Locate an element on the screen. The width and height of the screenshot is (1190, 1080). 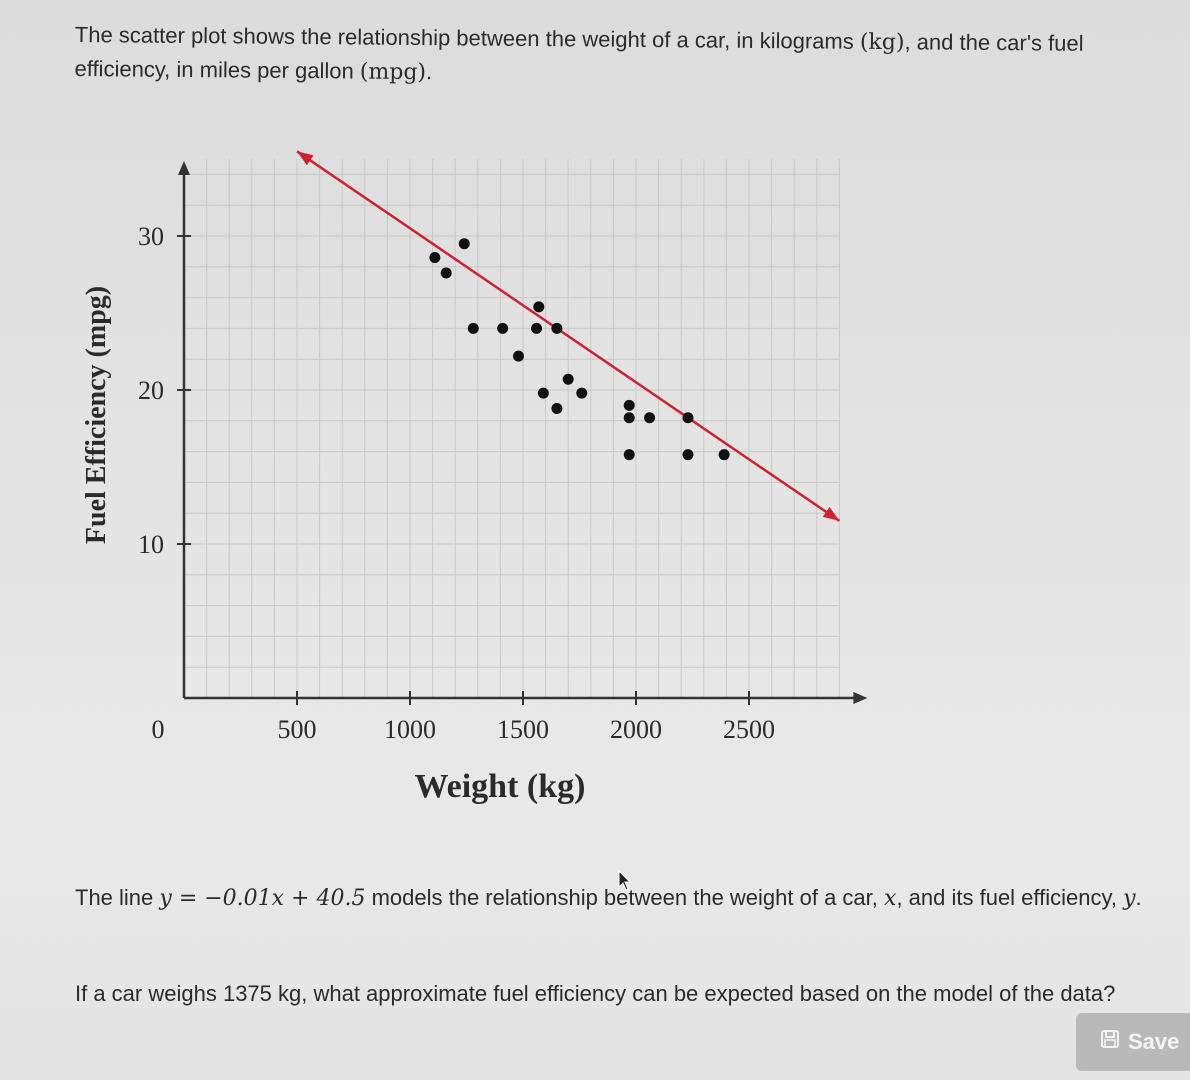
x-tick-label: 2500 is located at coordinates (749, 729).